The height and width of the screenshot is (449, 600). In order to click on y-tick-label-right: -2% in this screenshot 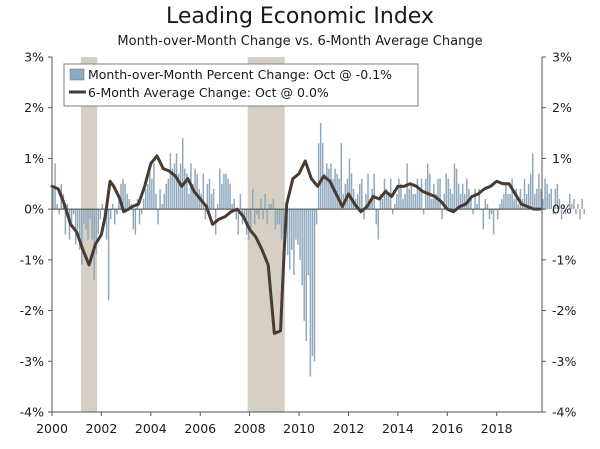, I will do `click(564, 310)`.